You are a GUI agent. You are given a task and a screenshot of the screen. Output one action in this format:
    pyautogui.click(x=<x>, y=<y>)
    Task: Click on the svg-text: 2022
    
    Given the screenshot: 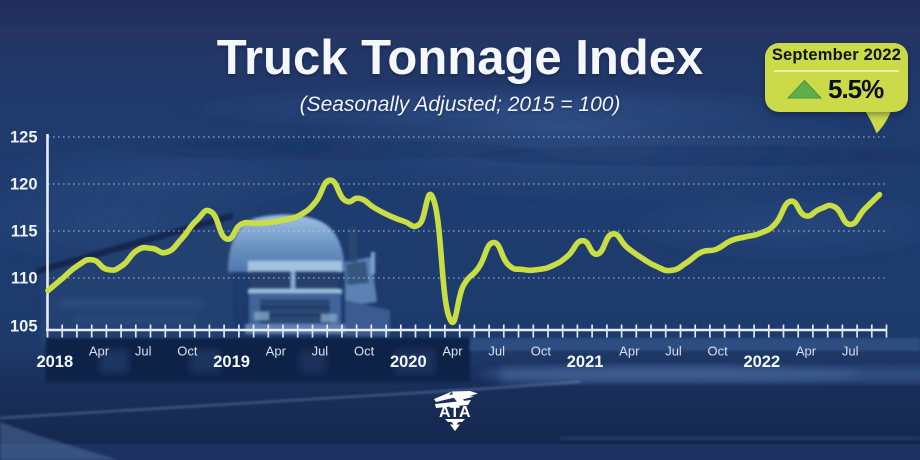 What is the action you would take?
    pyautogui.click(x=761, y=362)
    